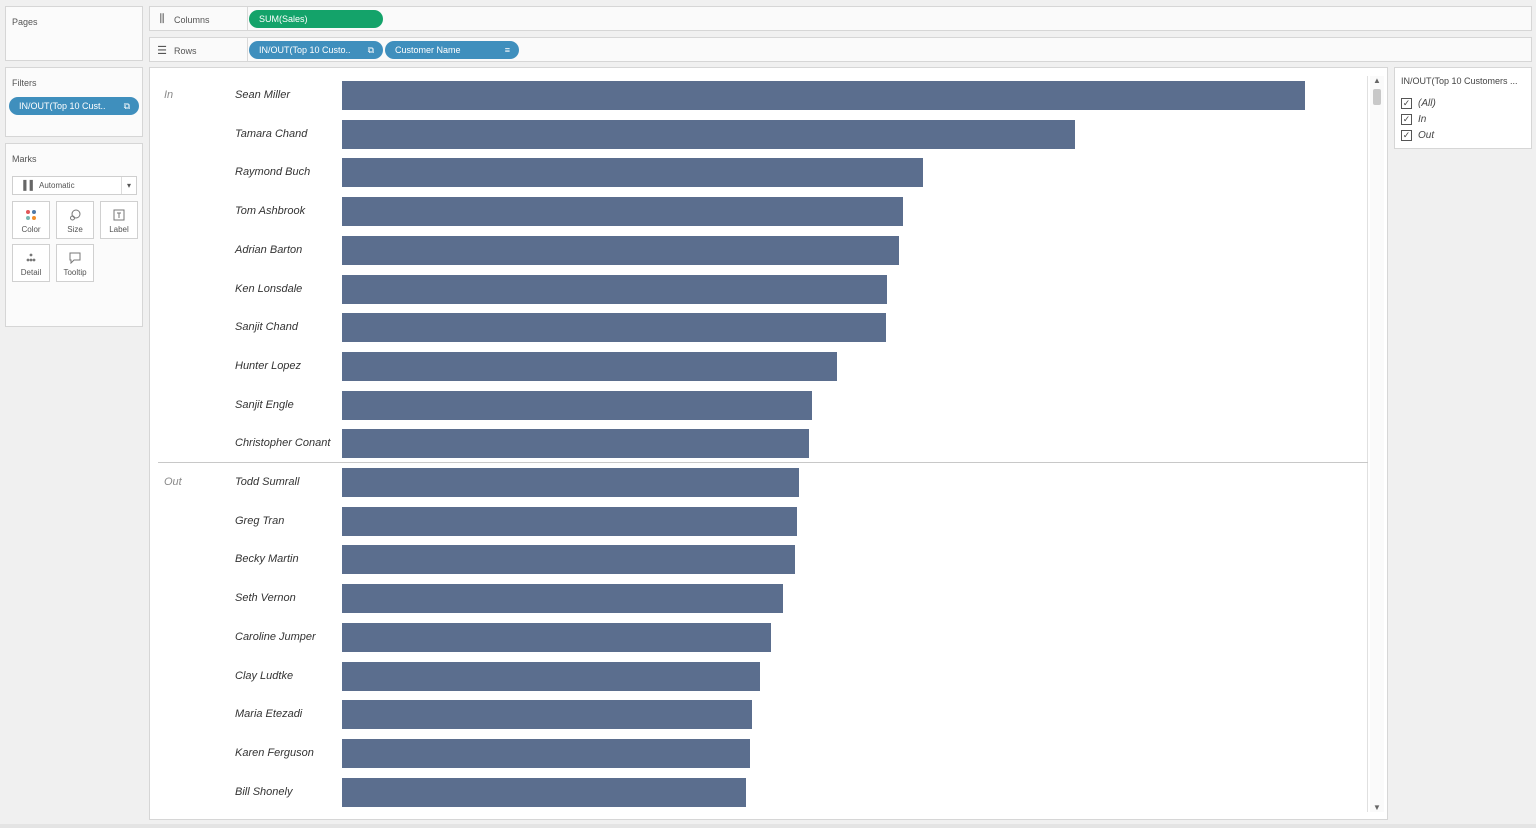 Image resolution: width=1536 pixels, height=828 pixels. I want to click on columns-icon: ⫼, so click(162, 19).